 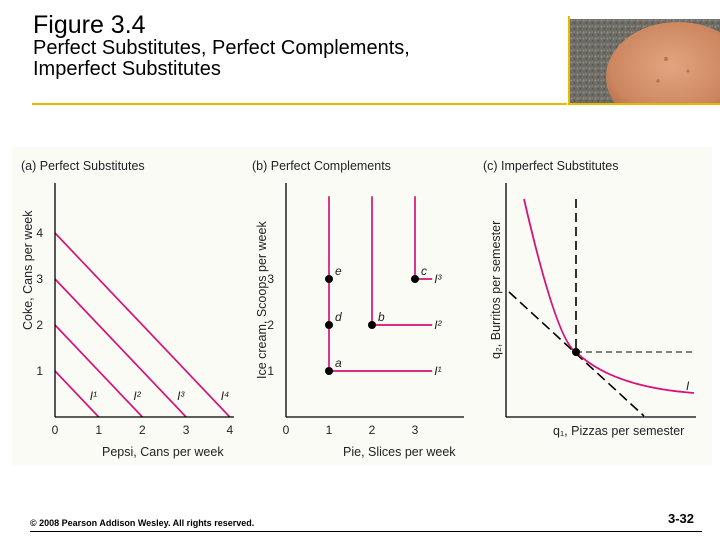 What do you see at coordinates (609, 296) in the screenshot?
I see `panel-c-indifference-curve` at bounding box center [609, 296].